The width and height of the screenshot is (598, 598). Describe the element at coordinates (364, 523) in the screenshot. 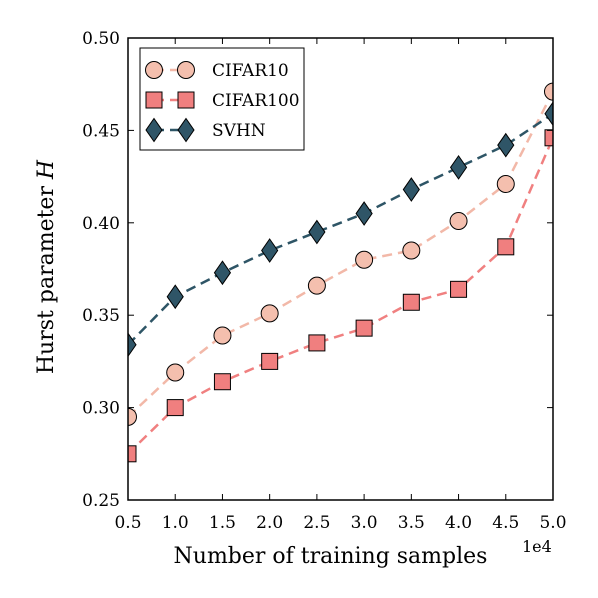

I see `x-tick-label: 3.0` at that location.